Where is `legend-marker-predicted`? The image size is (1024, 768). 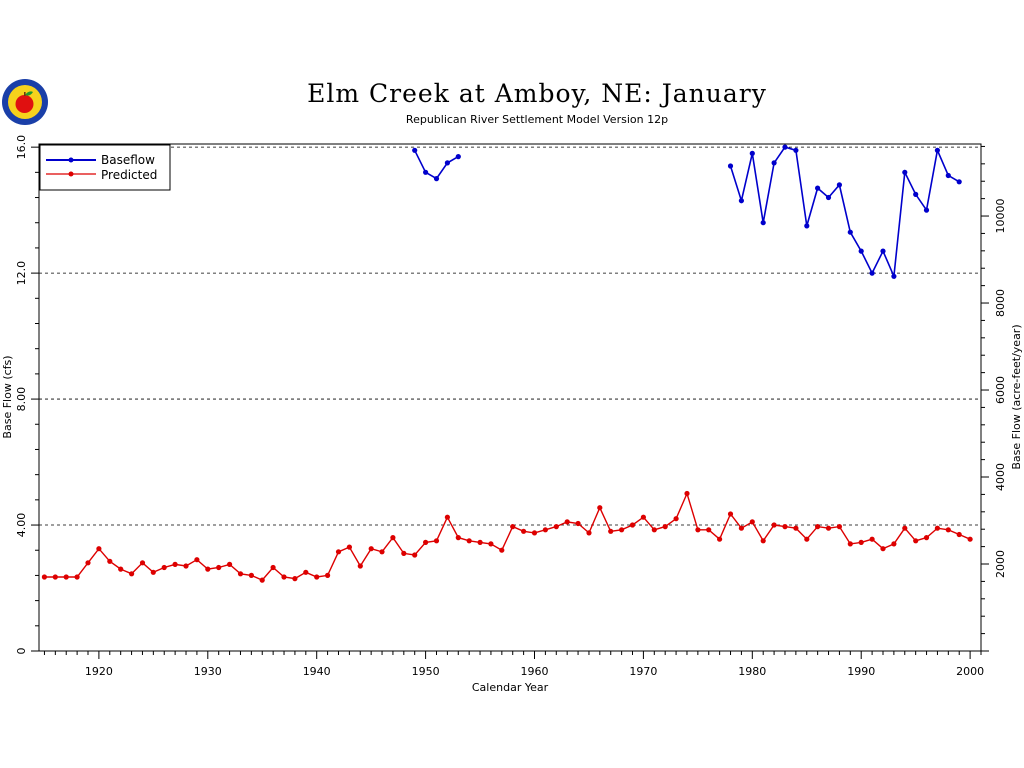 legend-marker-predicted is located at coordinates (71, 174).